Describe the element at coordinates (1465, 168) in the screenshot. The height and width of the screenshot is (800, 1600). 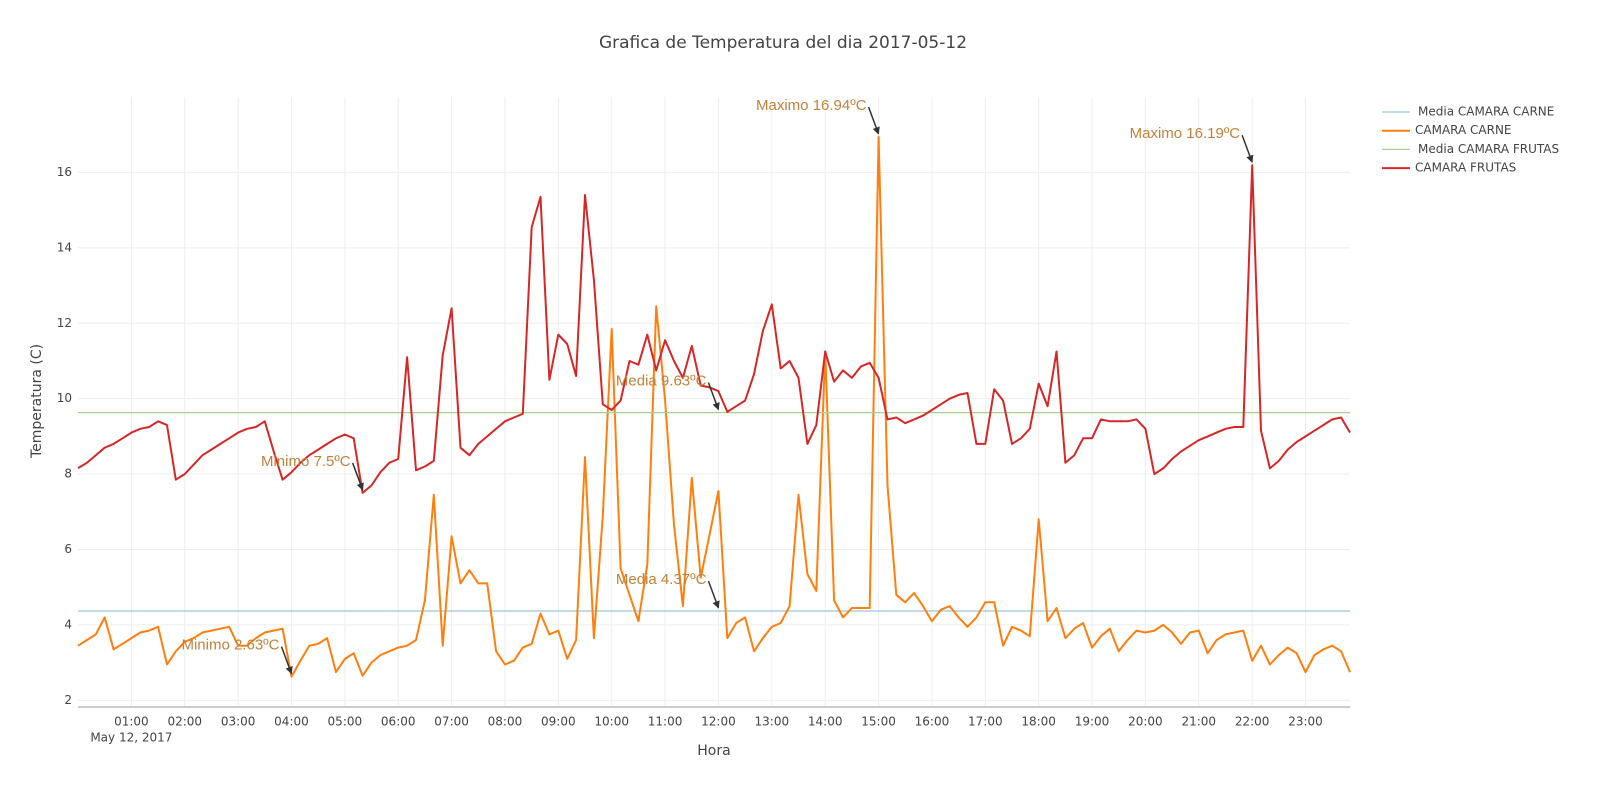
I see `legend-label: CAMARA FRUTAS` at that location.